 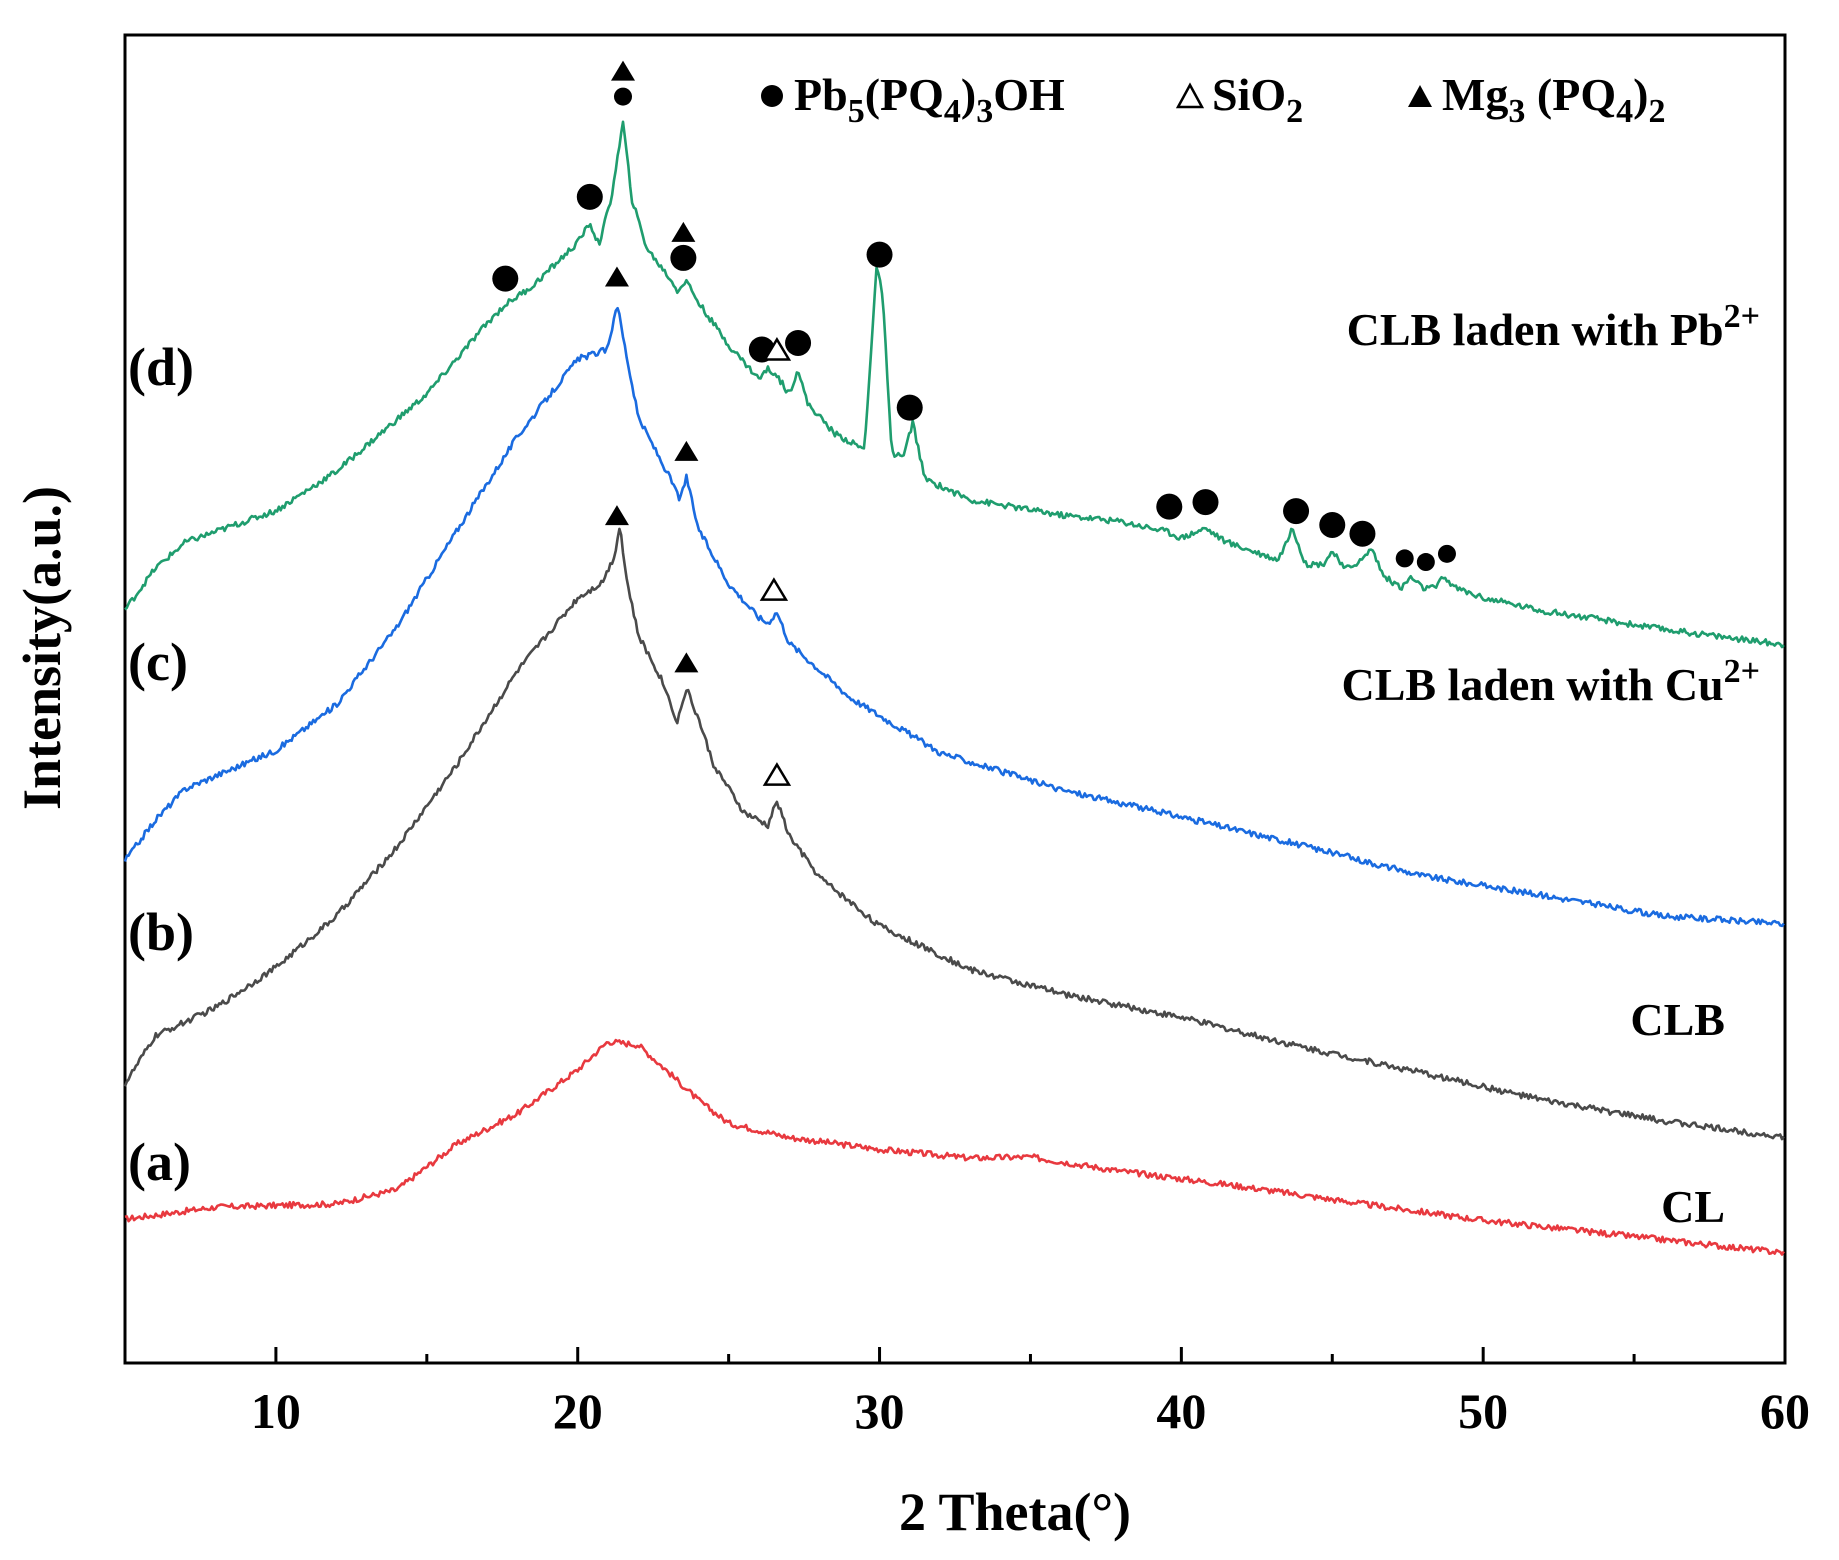 I want to click on x-tick-label-60: 60, so click(x=1785, y=1411).